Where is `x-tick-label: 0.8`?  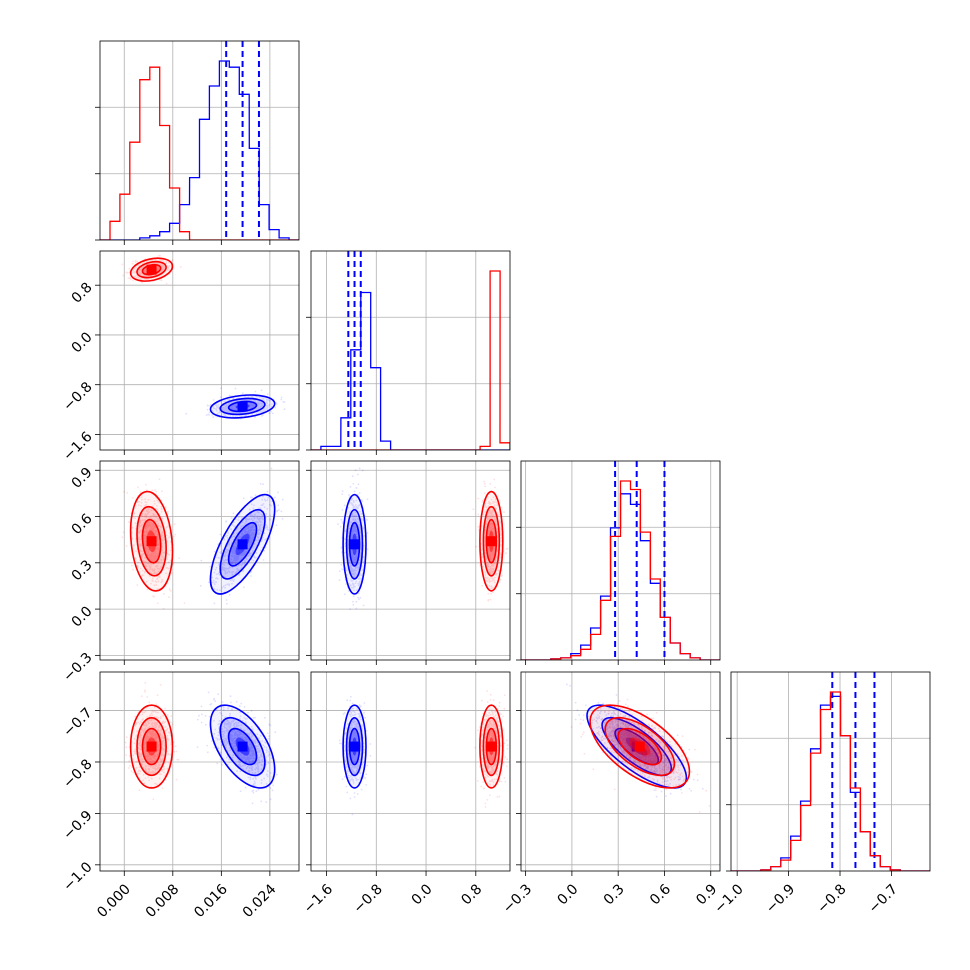 x-tick-label: 0.8 is located at coordinates (471, 894).